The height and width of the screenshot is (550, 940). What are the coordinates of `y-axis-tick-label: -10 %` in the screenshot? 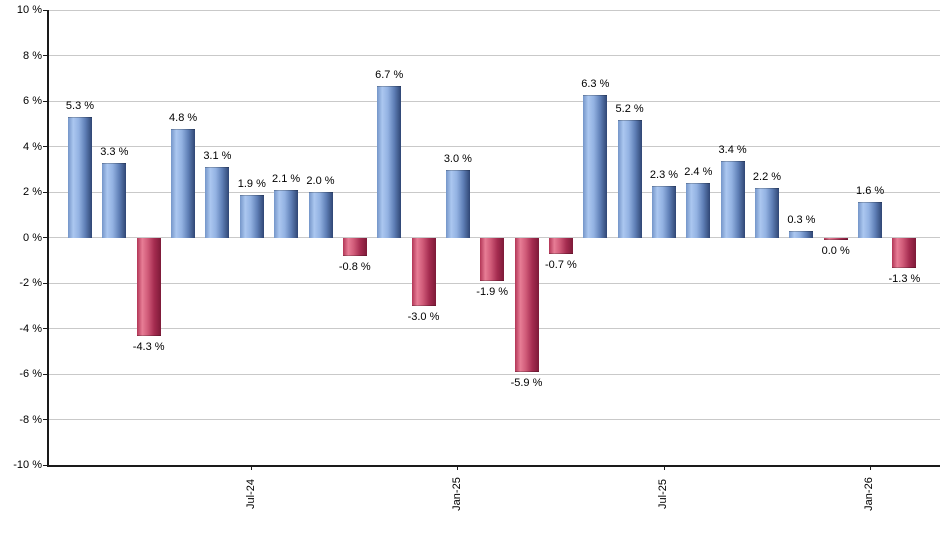 It's located at (27, 465).